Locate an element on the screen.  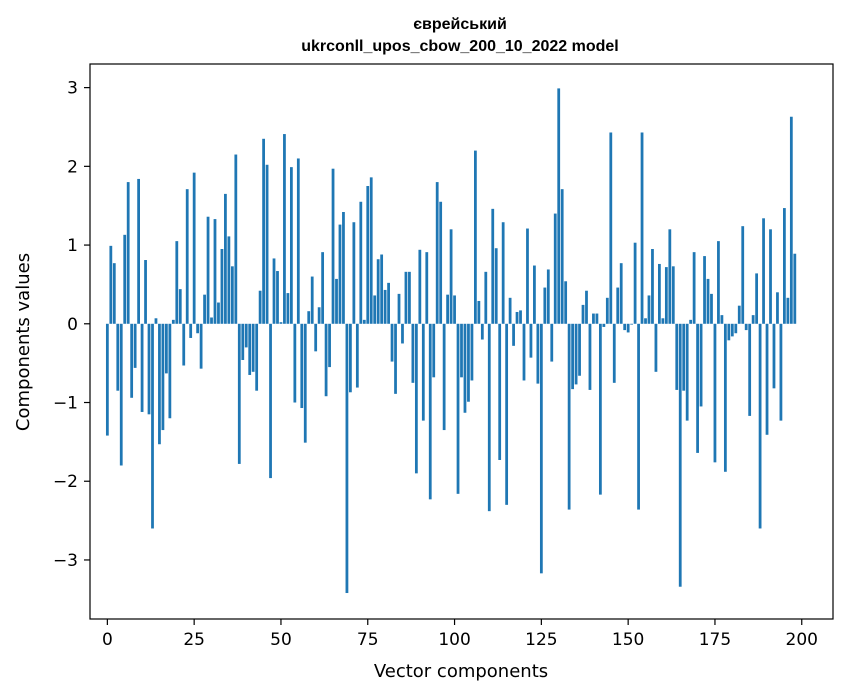
x-tick-label-150: 150 is located at coordinates (628, 640).